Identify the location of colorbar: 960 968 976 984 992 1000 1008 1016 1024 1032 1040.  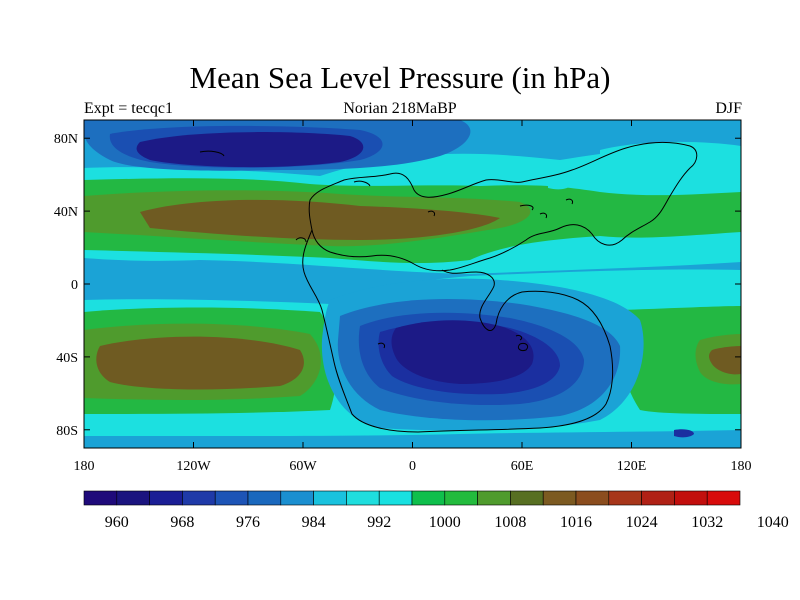
(436, 510).